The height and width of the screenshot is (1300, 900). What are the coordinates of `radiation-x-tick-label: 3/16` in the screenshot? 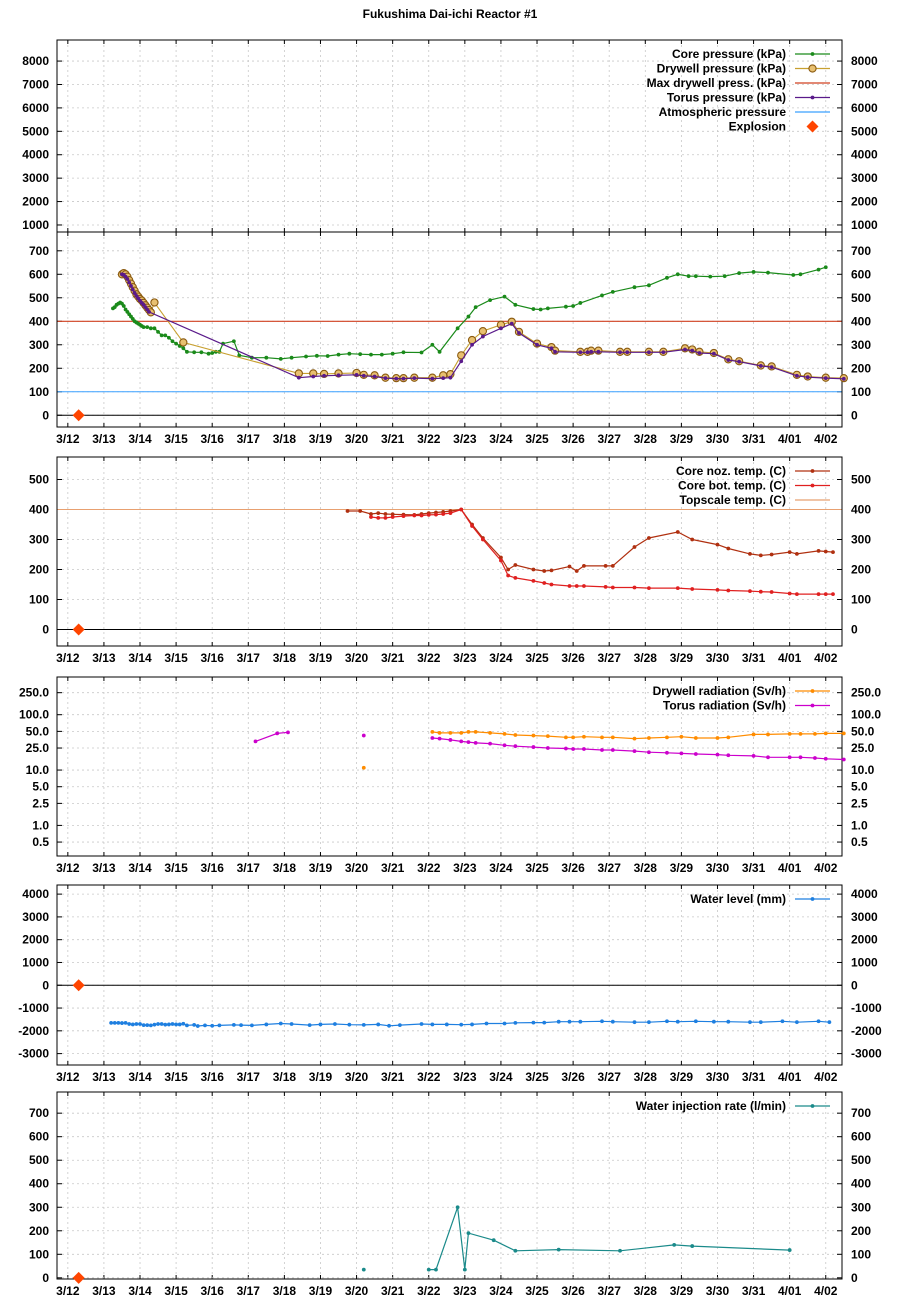 It's located at (213, 868).